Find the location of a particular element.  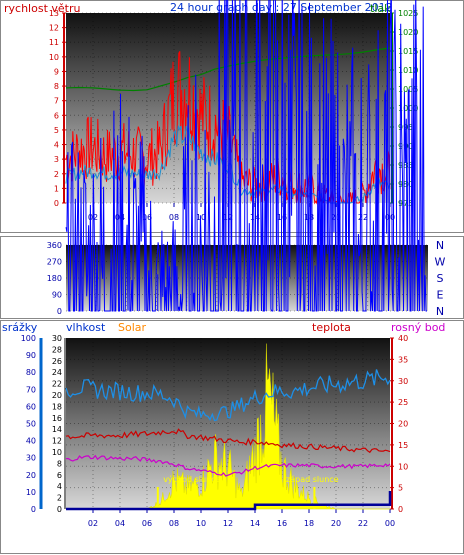

x-tick-label-temp: 12 is located at coordinates (228, 523).